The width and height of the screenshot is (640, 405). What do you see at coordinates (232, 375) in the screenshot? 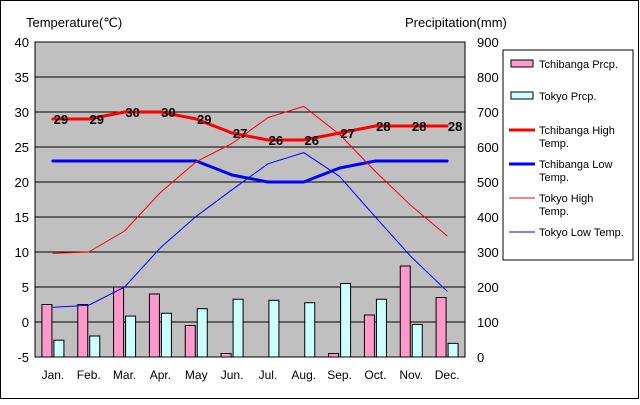
I see `x-tick-label: Jun.` at bounding box center [232, 375].